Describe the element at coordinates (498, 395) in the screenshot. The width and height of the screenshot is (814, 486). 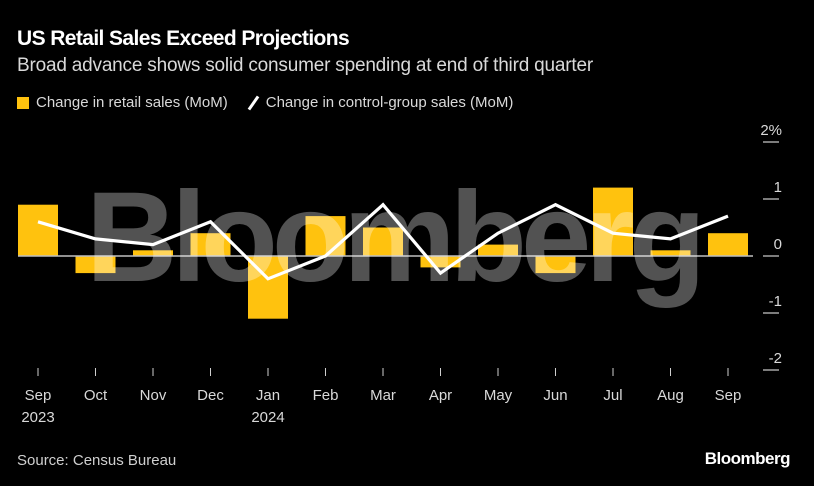
I see `x-tick-label: May` at that location.